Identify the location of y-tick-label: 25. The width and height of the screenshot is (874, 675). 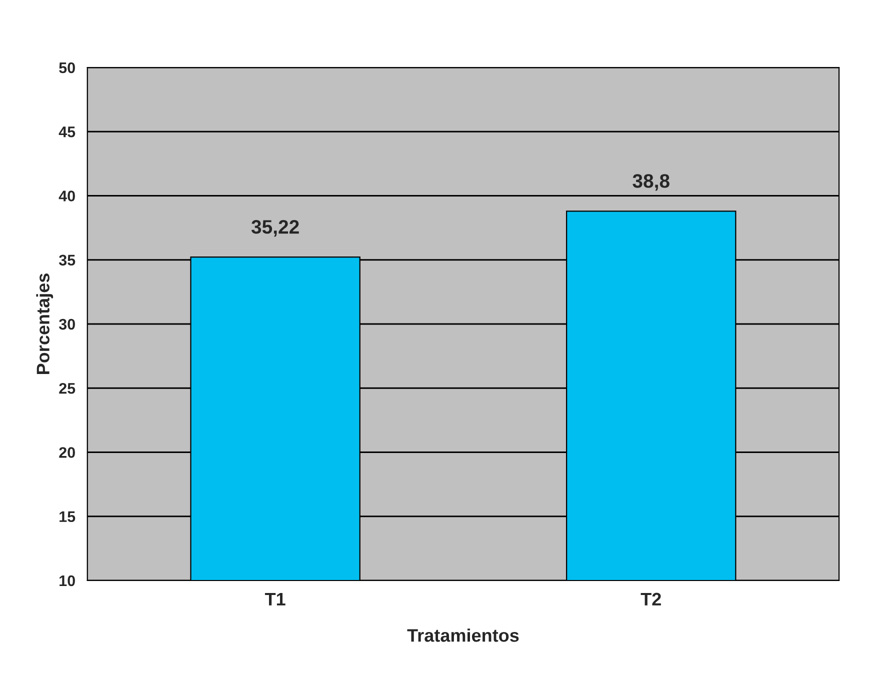
(67, 388).